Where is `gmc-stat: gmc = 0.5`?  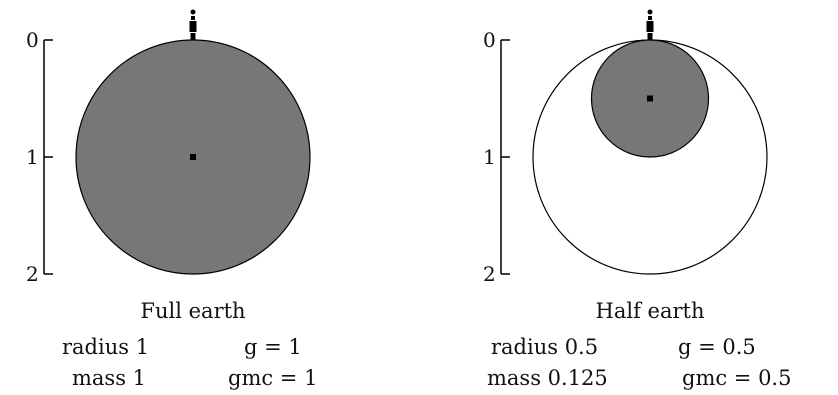 gmc-stat: gmc = 0.5 is located at coordinates (736, 378).